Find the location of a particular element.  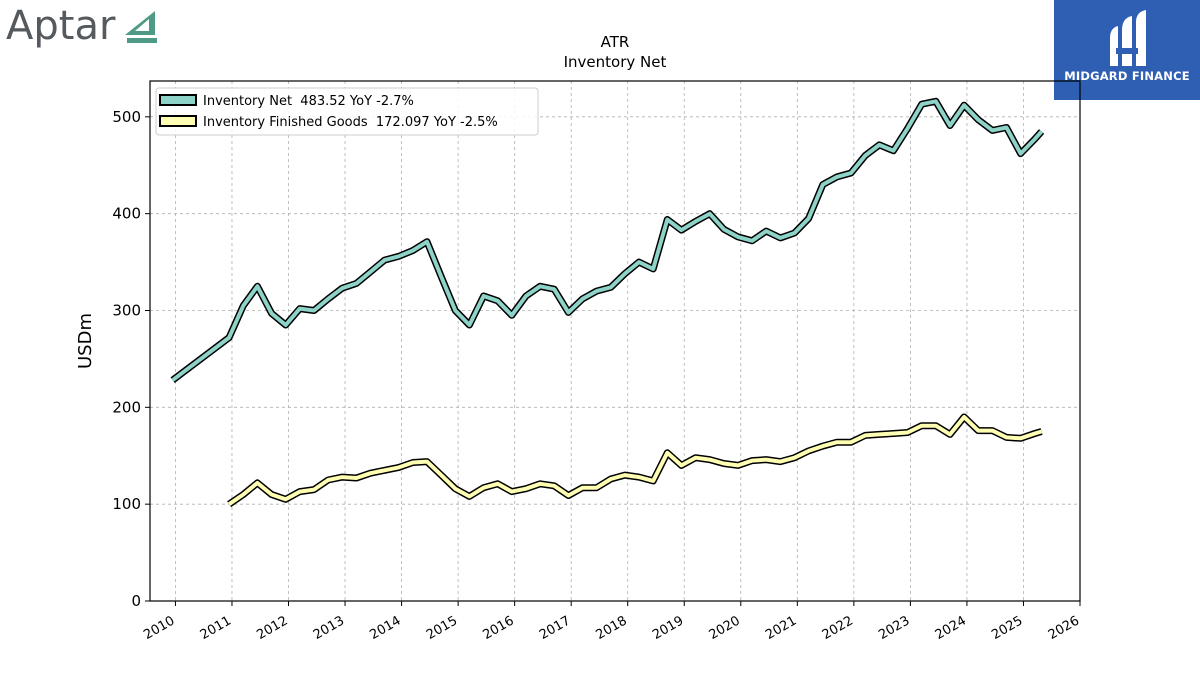

x-tick-label: 2011 is located at coordinates (216, 628).